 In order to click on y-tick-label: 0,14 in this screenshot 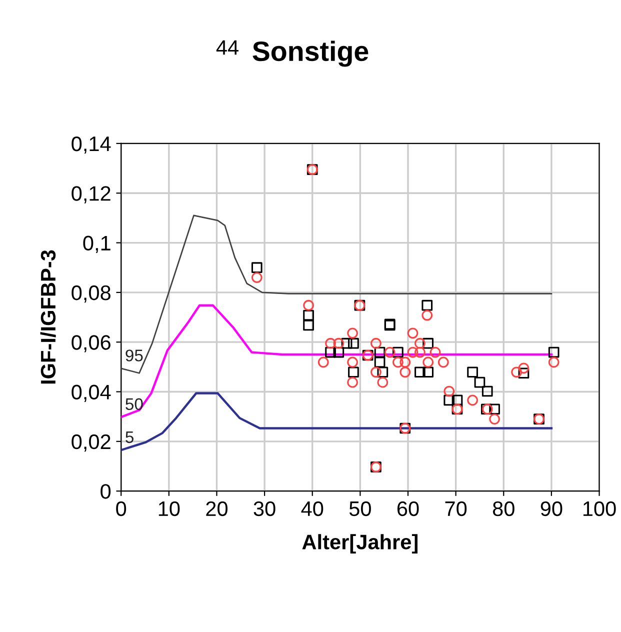, I will do `click(91, 145)`.